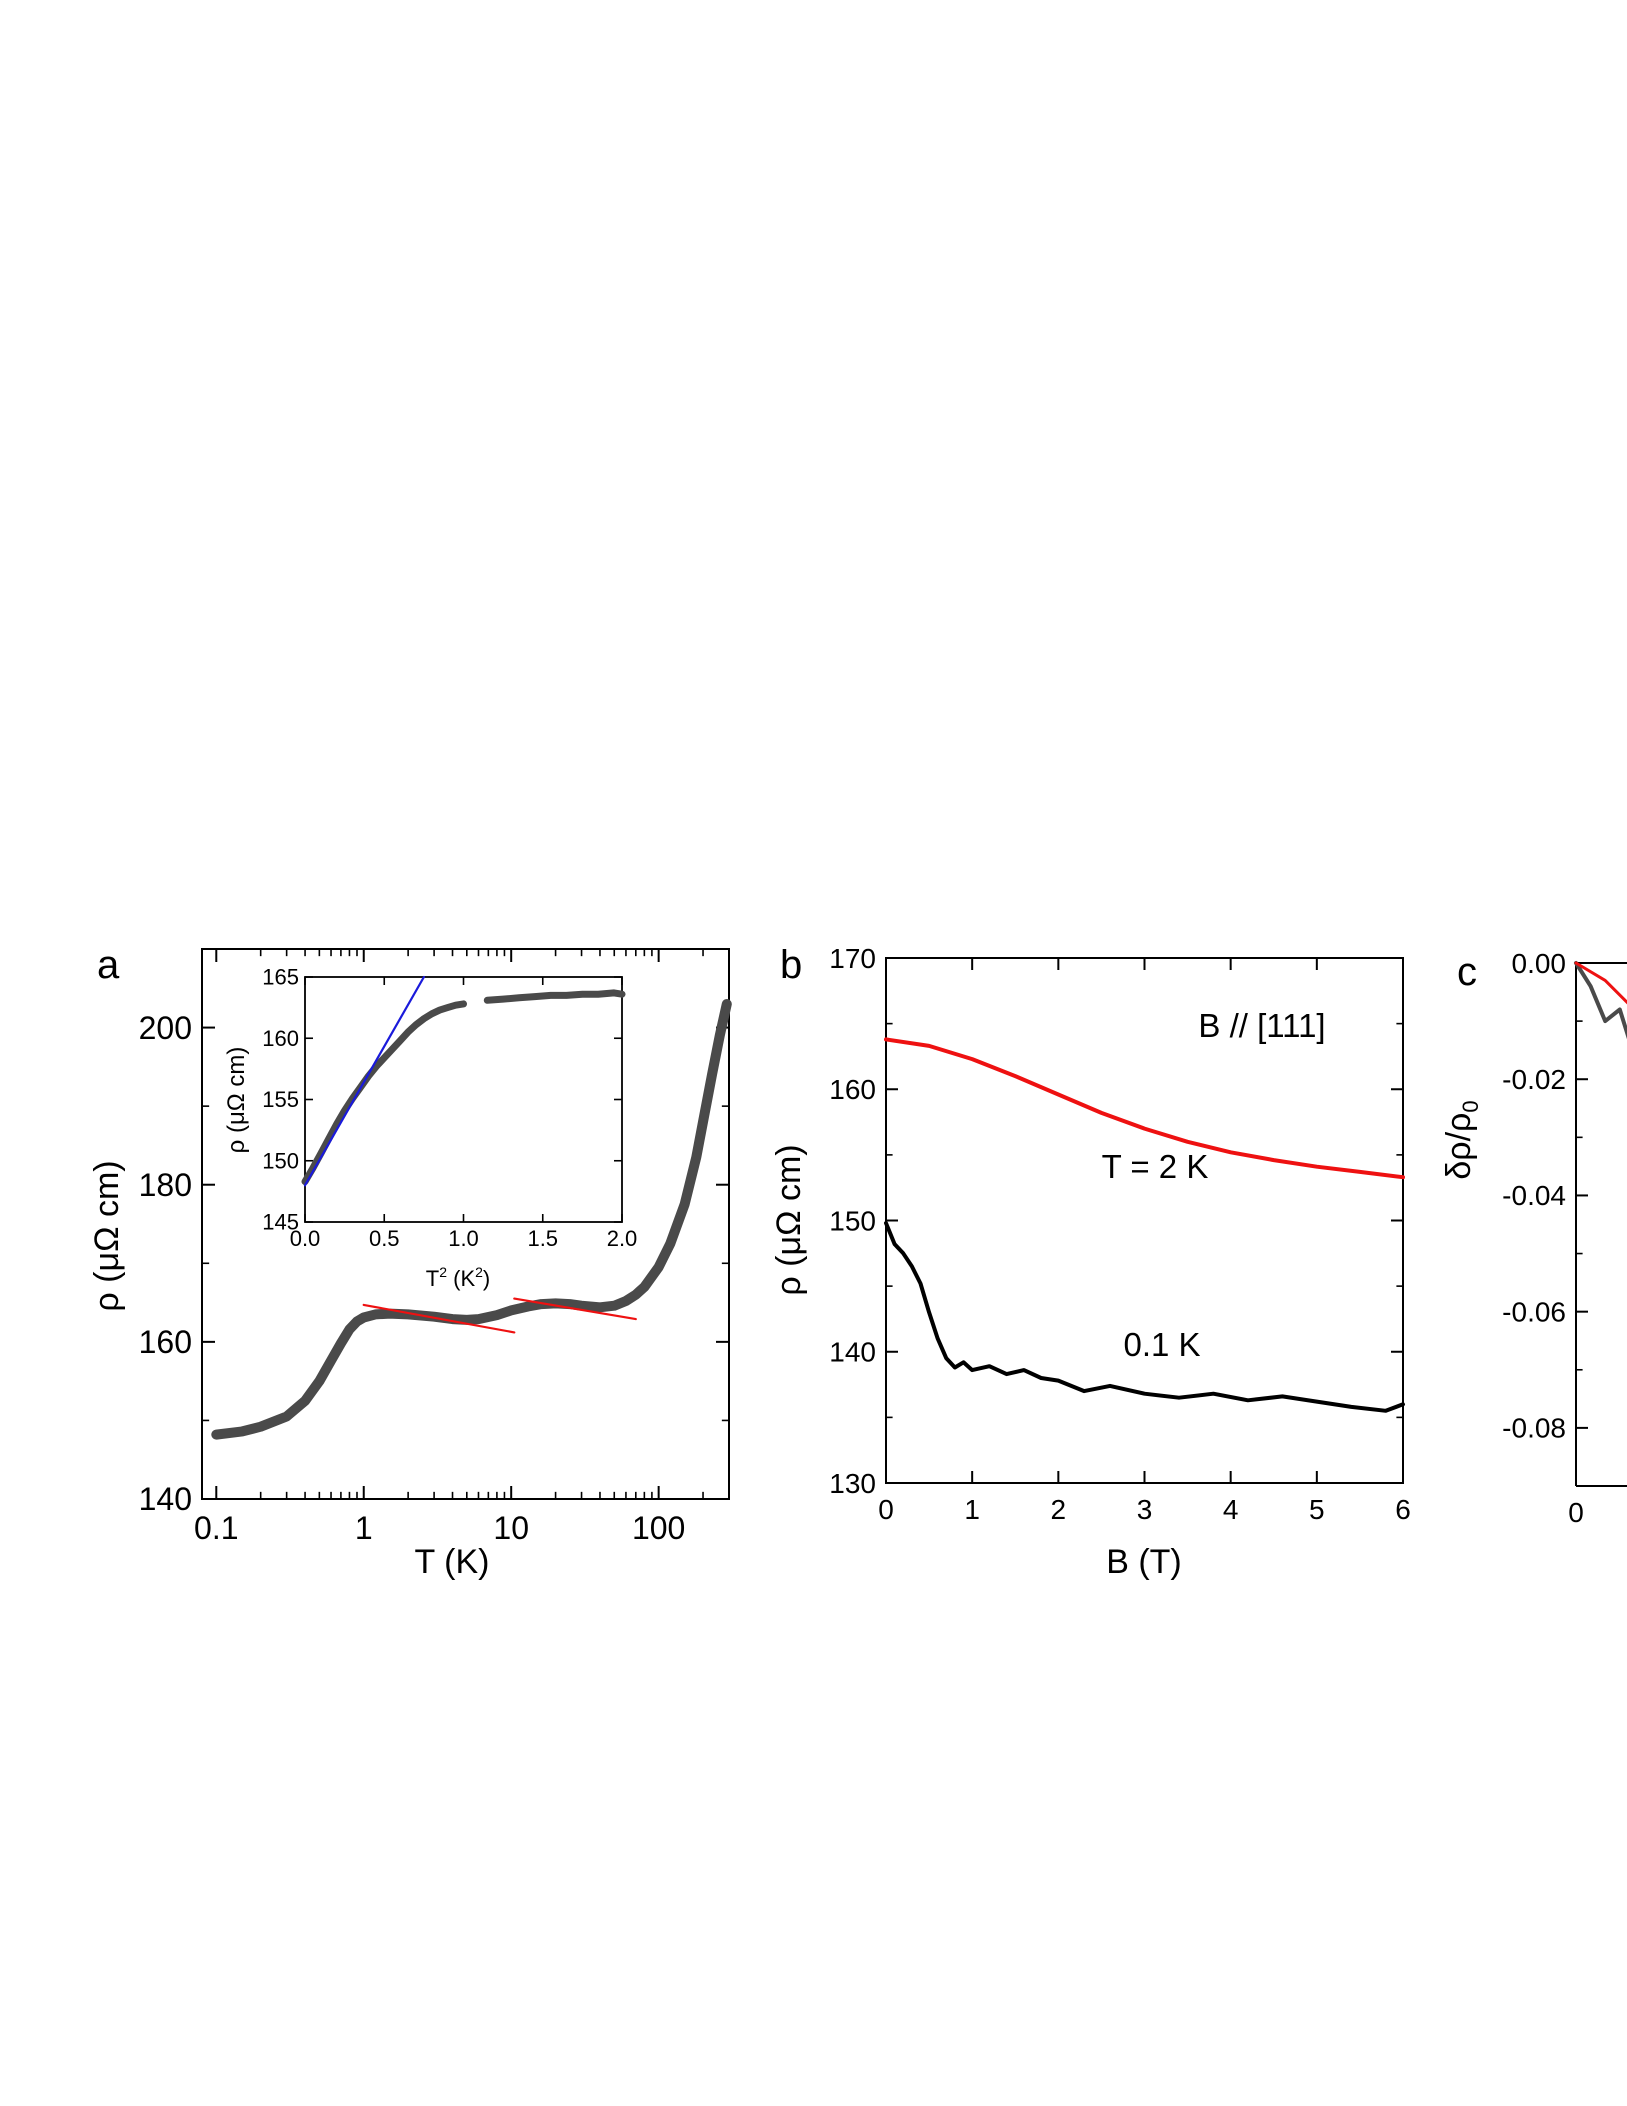  What do you see at coordinates (1467, 972) in the screenshot?
I see `panel-c-label: c` at bounding box center [1467, 972].